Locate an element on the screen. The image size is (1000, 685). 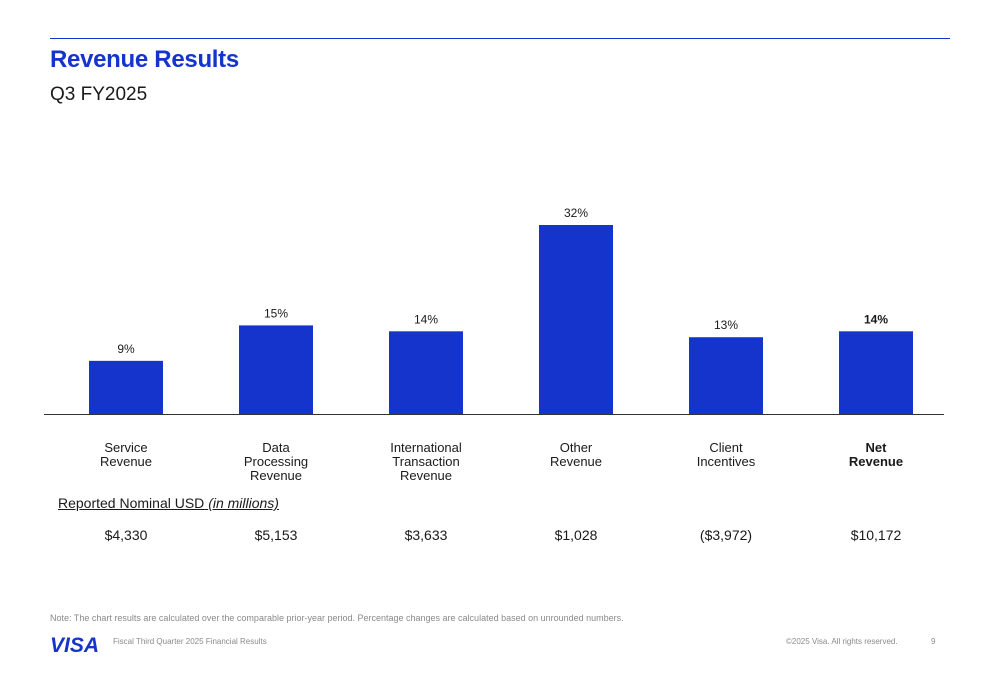
category-label: International Transaction Revenue is located at coordinates (426, 461).